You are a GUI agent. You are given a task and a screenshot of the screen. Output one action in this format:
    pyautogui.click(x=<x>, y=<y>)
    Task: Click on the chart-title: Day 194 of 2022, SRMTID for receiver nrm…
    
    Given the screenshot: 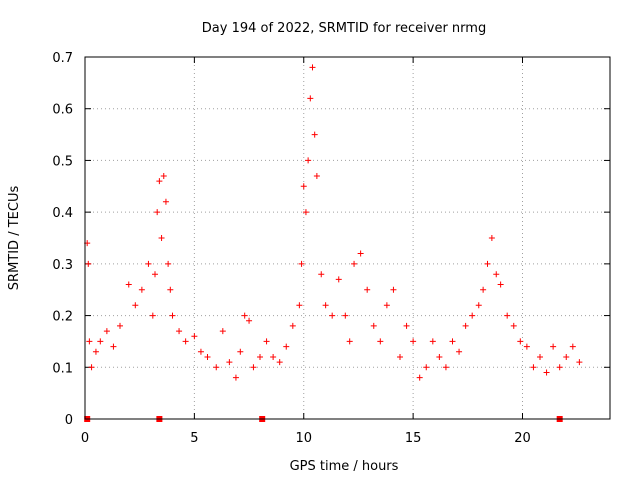 What is the action you would take?
    pyautogui.click(x=344, y=28)
    